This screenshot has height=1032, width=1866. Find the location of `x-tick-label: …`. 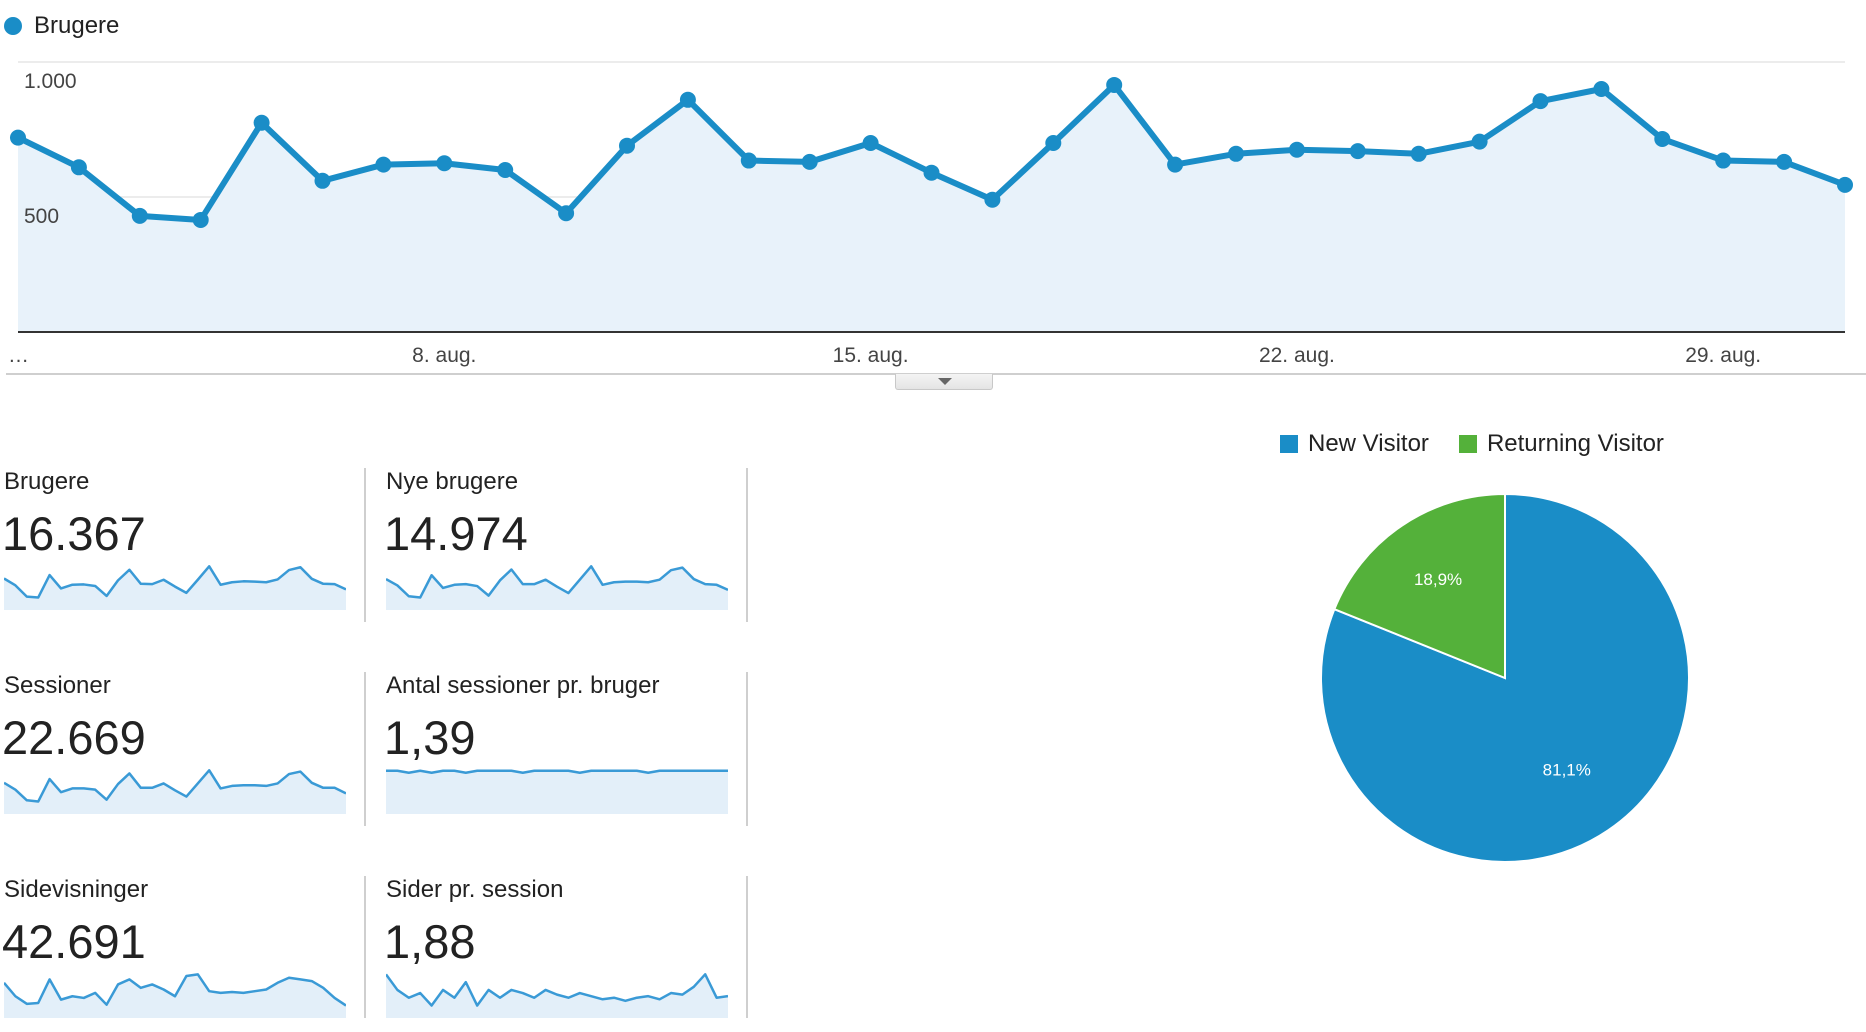

x-tick-label: … is located at coordinates (18, 355).